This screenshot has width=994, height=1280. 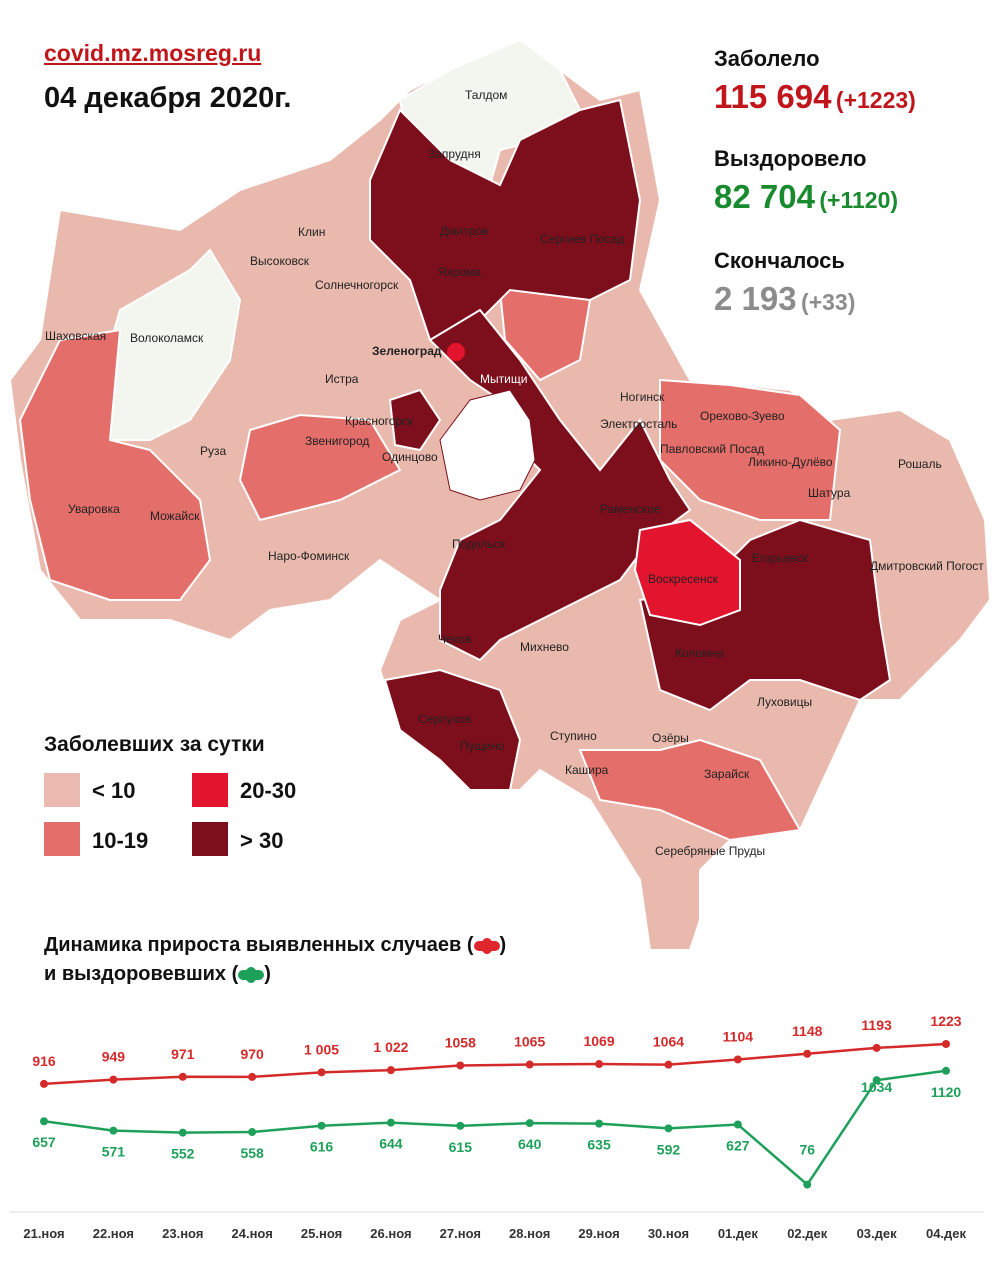 What do you see at coordinates (806, 197) in the screenshot?
I see `recovered-stat: 82 704 (+1120)` at bounding box center [806, 197].